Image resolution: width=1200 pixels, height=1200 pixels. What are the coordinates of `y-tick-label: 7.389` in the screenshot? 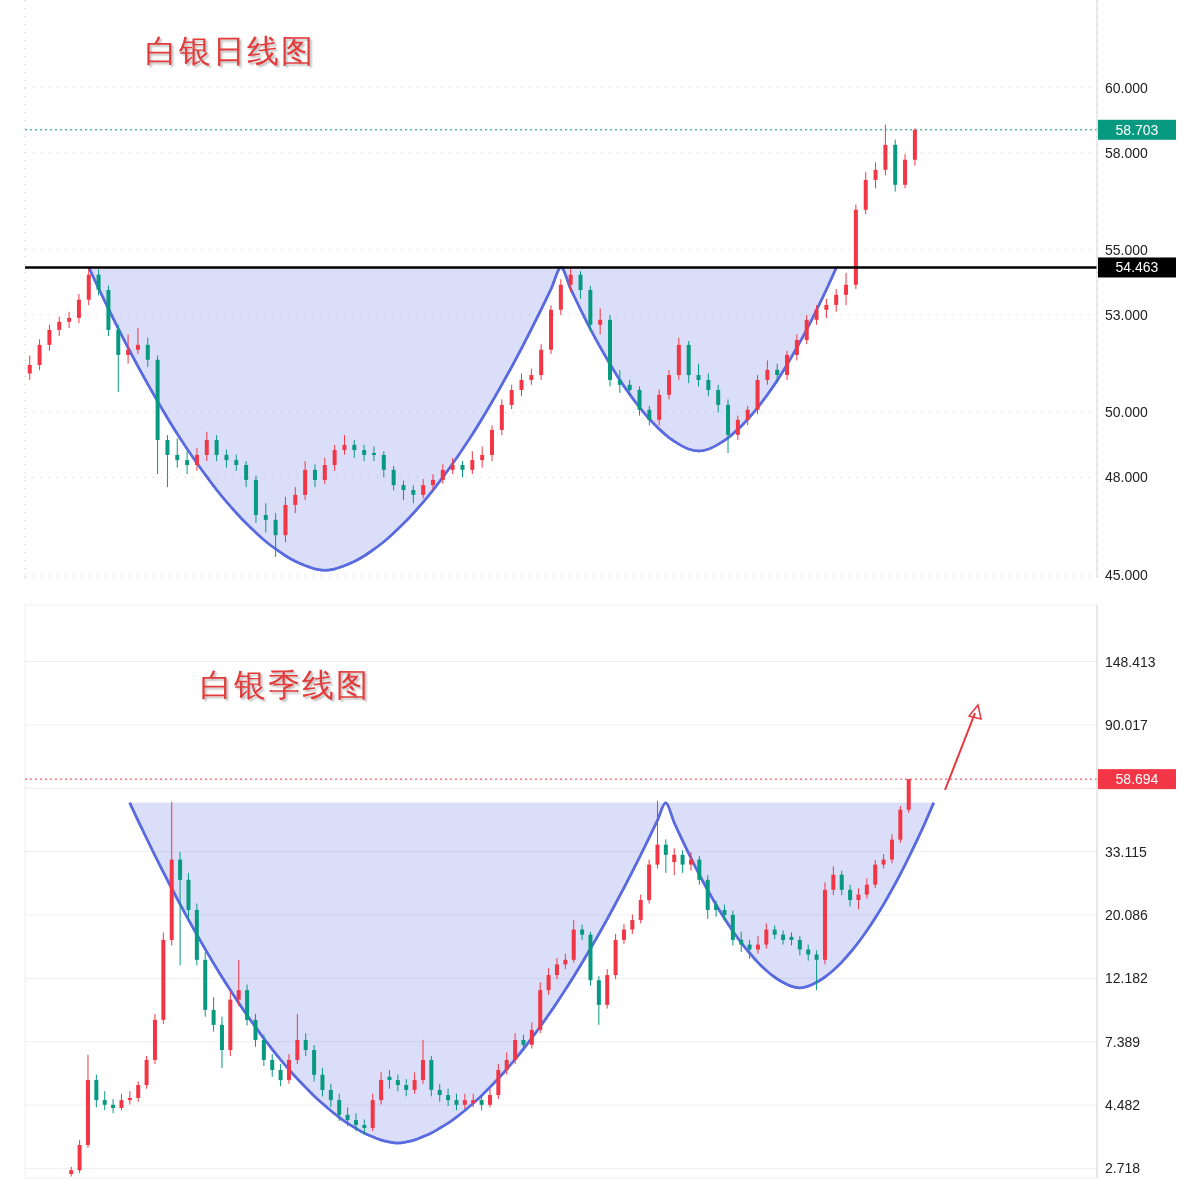 It's located at (1123, 1041).